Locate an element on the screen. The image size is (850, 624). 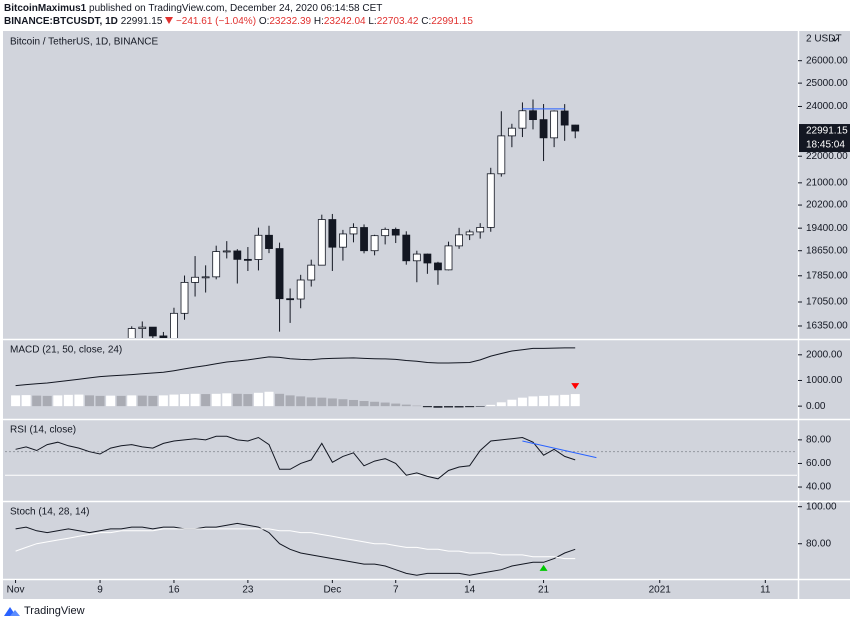
y-tick-label: 22000.00 is located at coordinates (827, 156).